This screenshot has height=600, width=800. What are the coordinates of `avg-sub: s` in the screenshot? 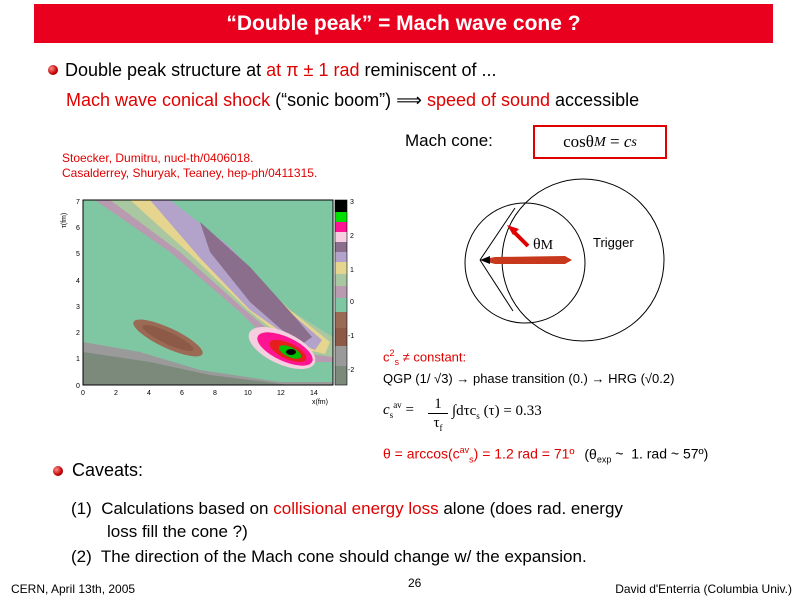 It's located at (391, 415).